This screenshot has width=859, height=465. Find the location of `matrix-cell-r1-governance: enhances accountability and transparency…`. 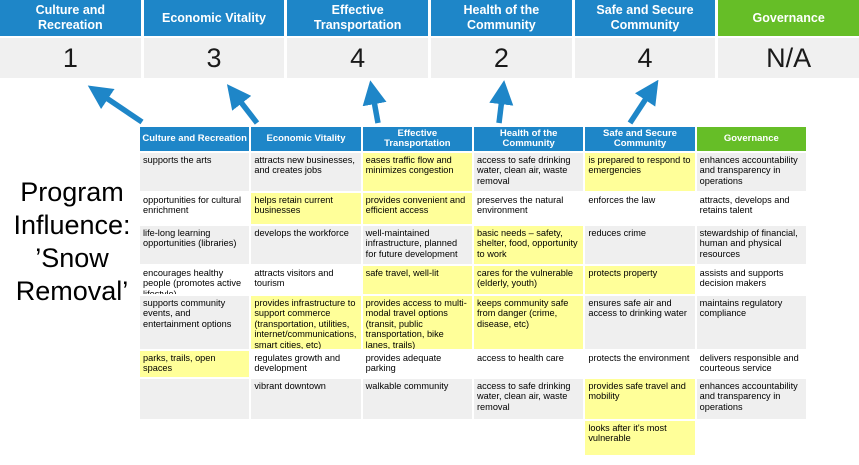

matrix-cell-r1-governance: enhances accountability and transparency… is located at coordinates (751, 172).